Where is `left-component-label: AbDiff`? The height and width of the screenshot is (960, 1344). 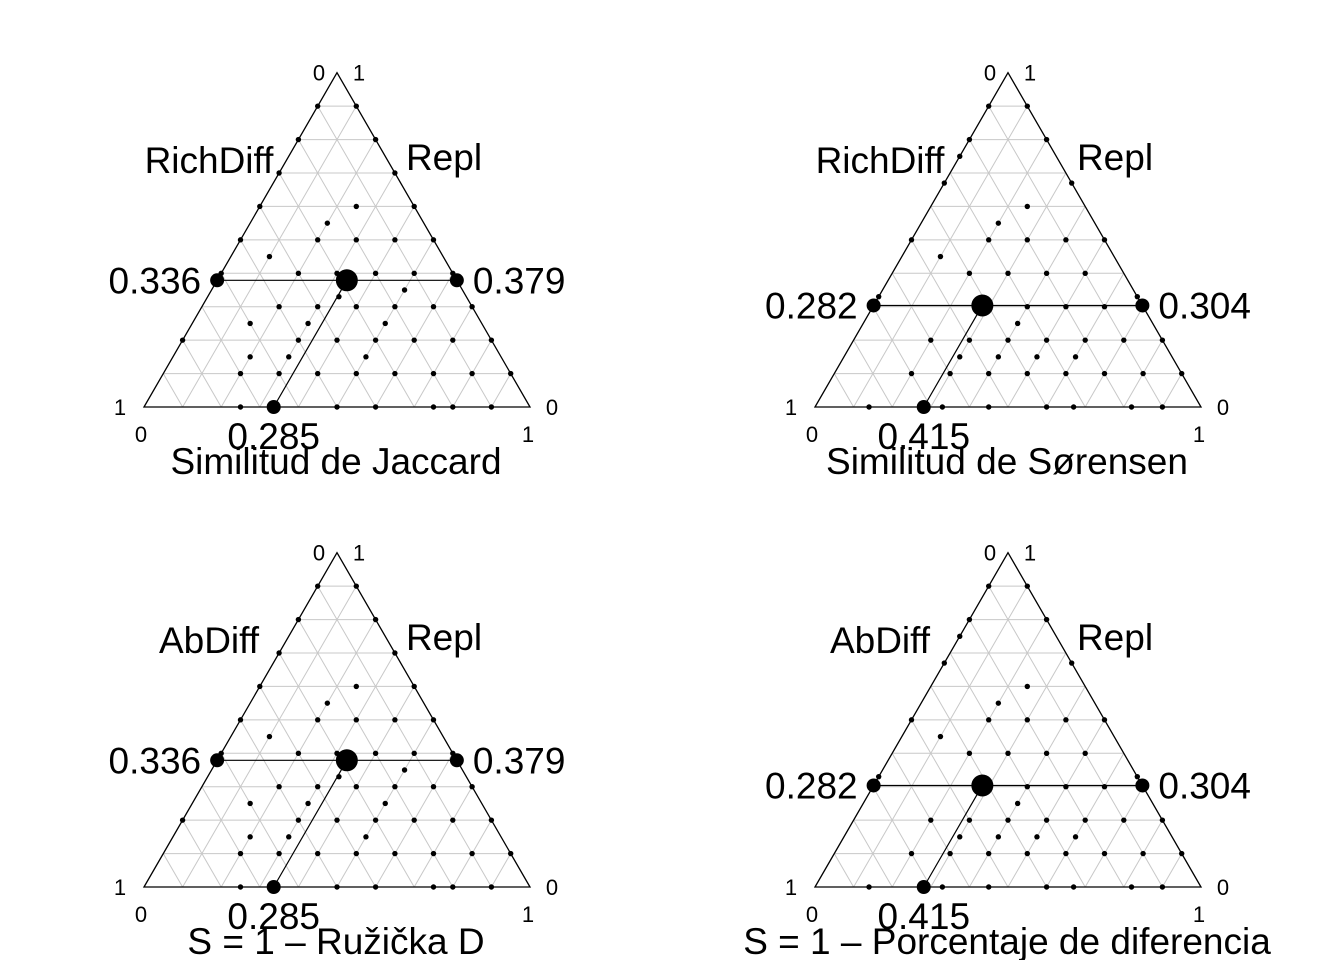 left-component-label: AbDiff is located at coordinates (209, 640).